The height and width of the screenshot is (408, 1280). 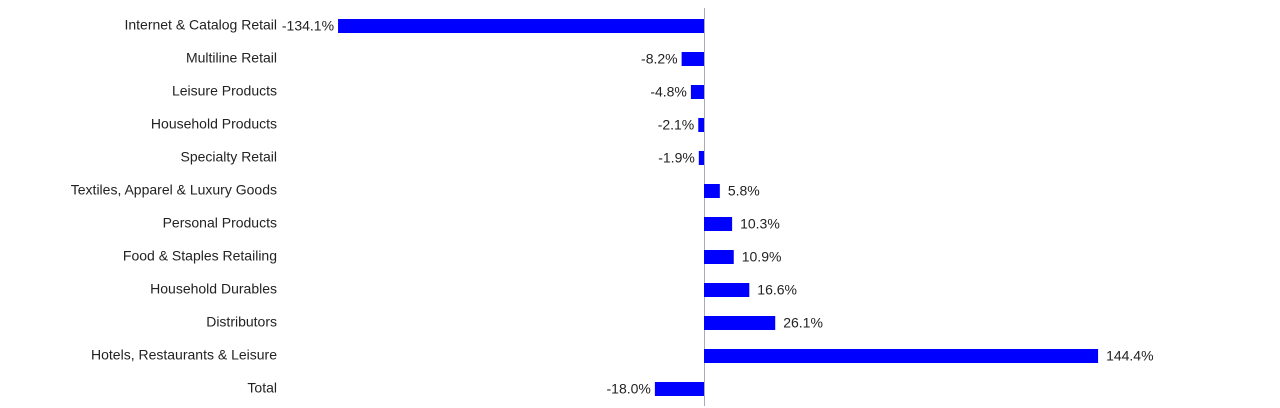 I want to click on category-label: Specialty Retail, so click(x=229, y=157).